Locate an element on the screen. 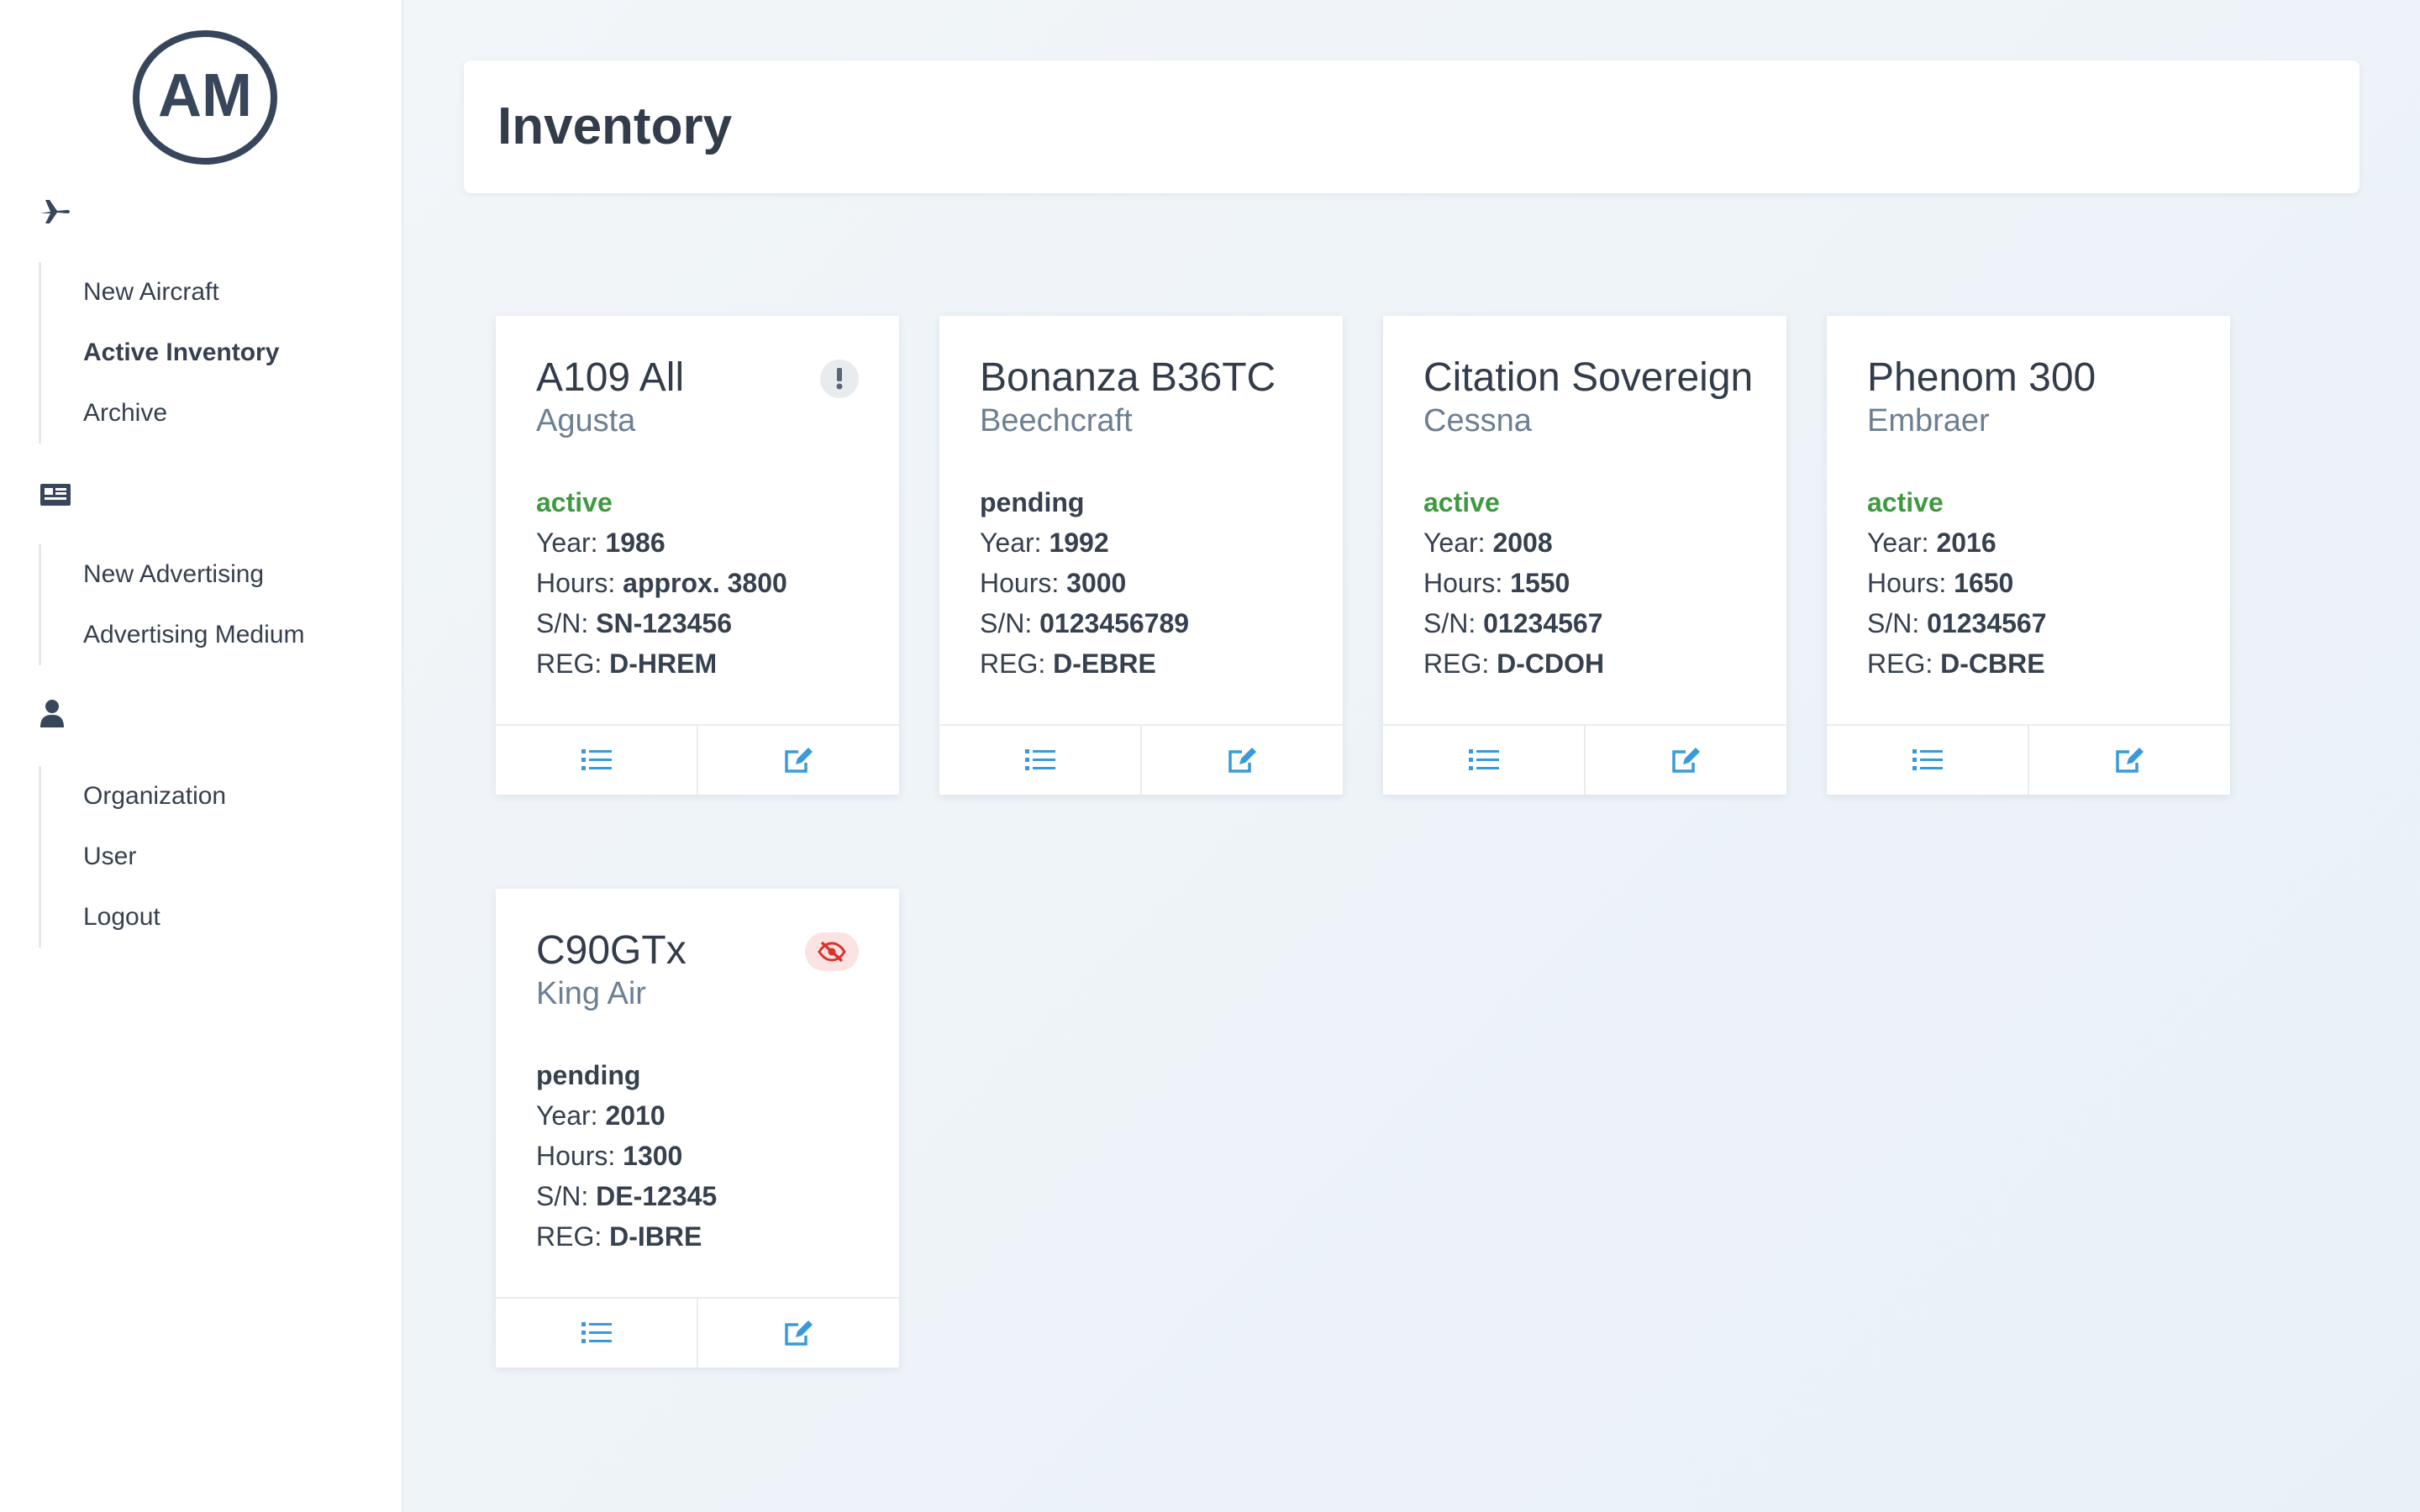 The height and width of the screenshot is (1512, 2420). page-header: Inventory is located at coordinates (1412, 126).